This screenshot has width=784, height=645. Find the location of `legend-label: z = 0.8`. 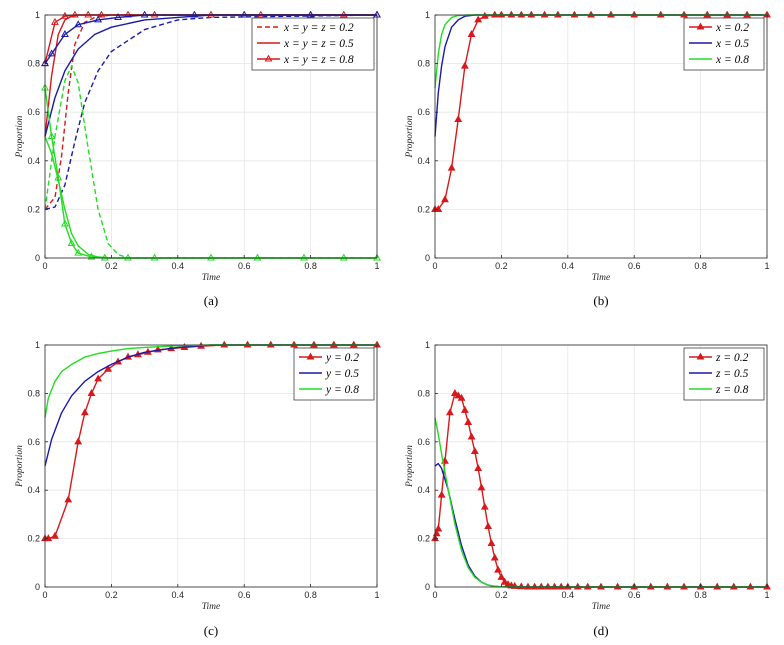

legend-label: z = 0.8 is located at coordinates (732, 390).